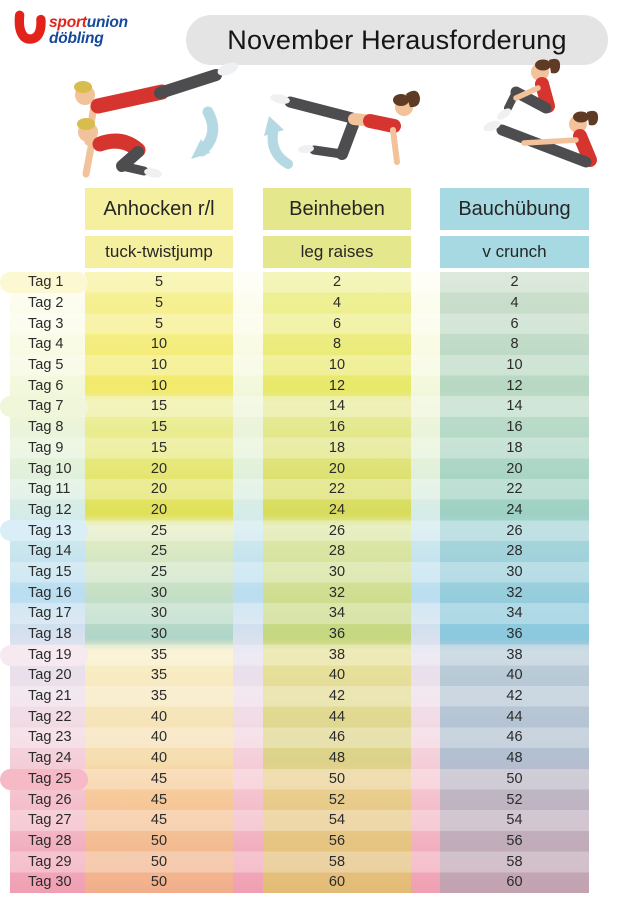 The width and height of the screenshot is (622, 904). I want to click on row-label: Tag 21, so click(50, 696).